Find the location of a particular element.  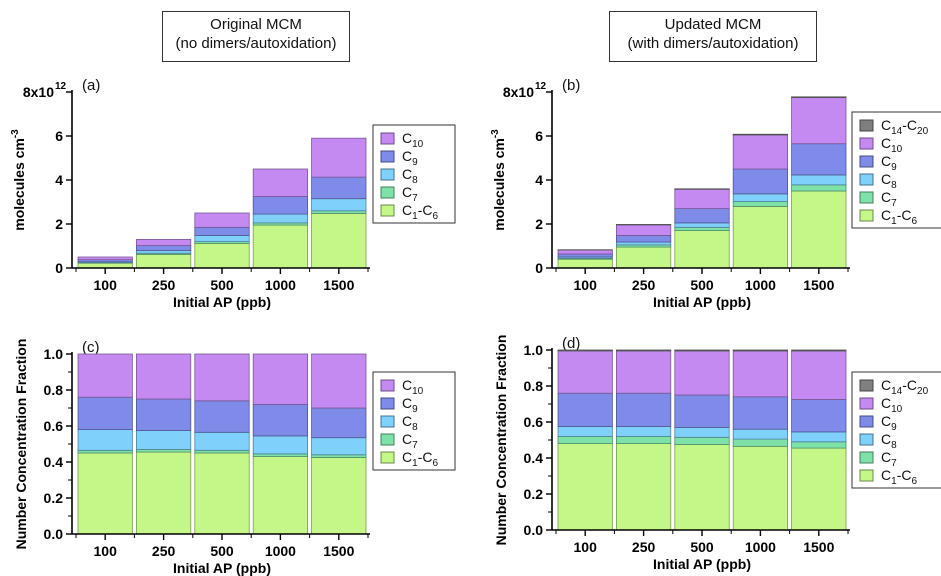

y-axis-label: molecules cm-3 is located at coordinates (498, 180).